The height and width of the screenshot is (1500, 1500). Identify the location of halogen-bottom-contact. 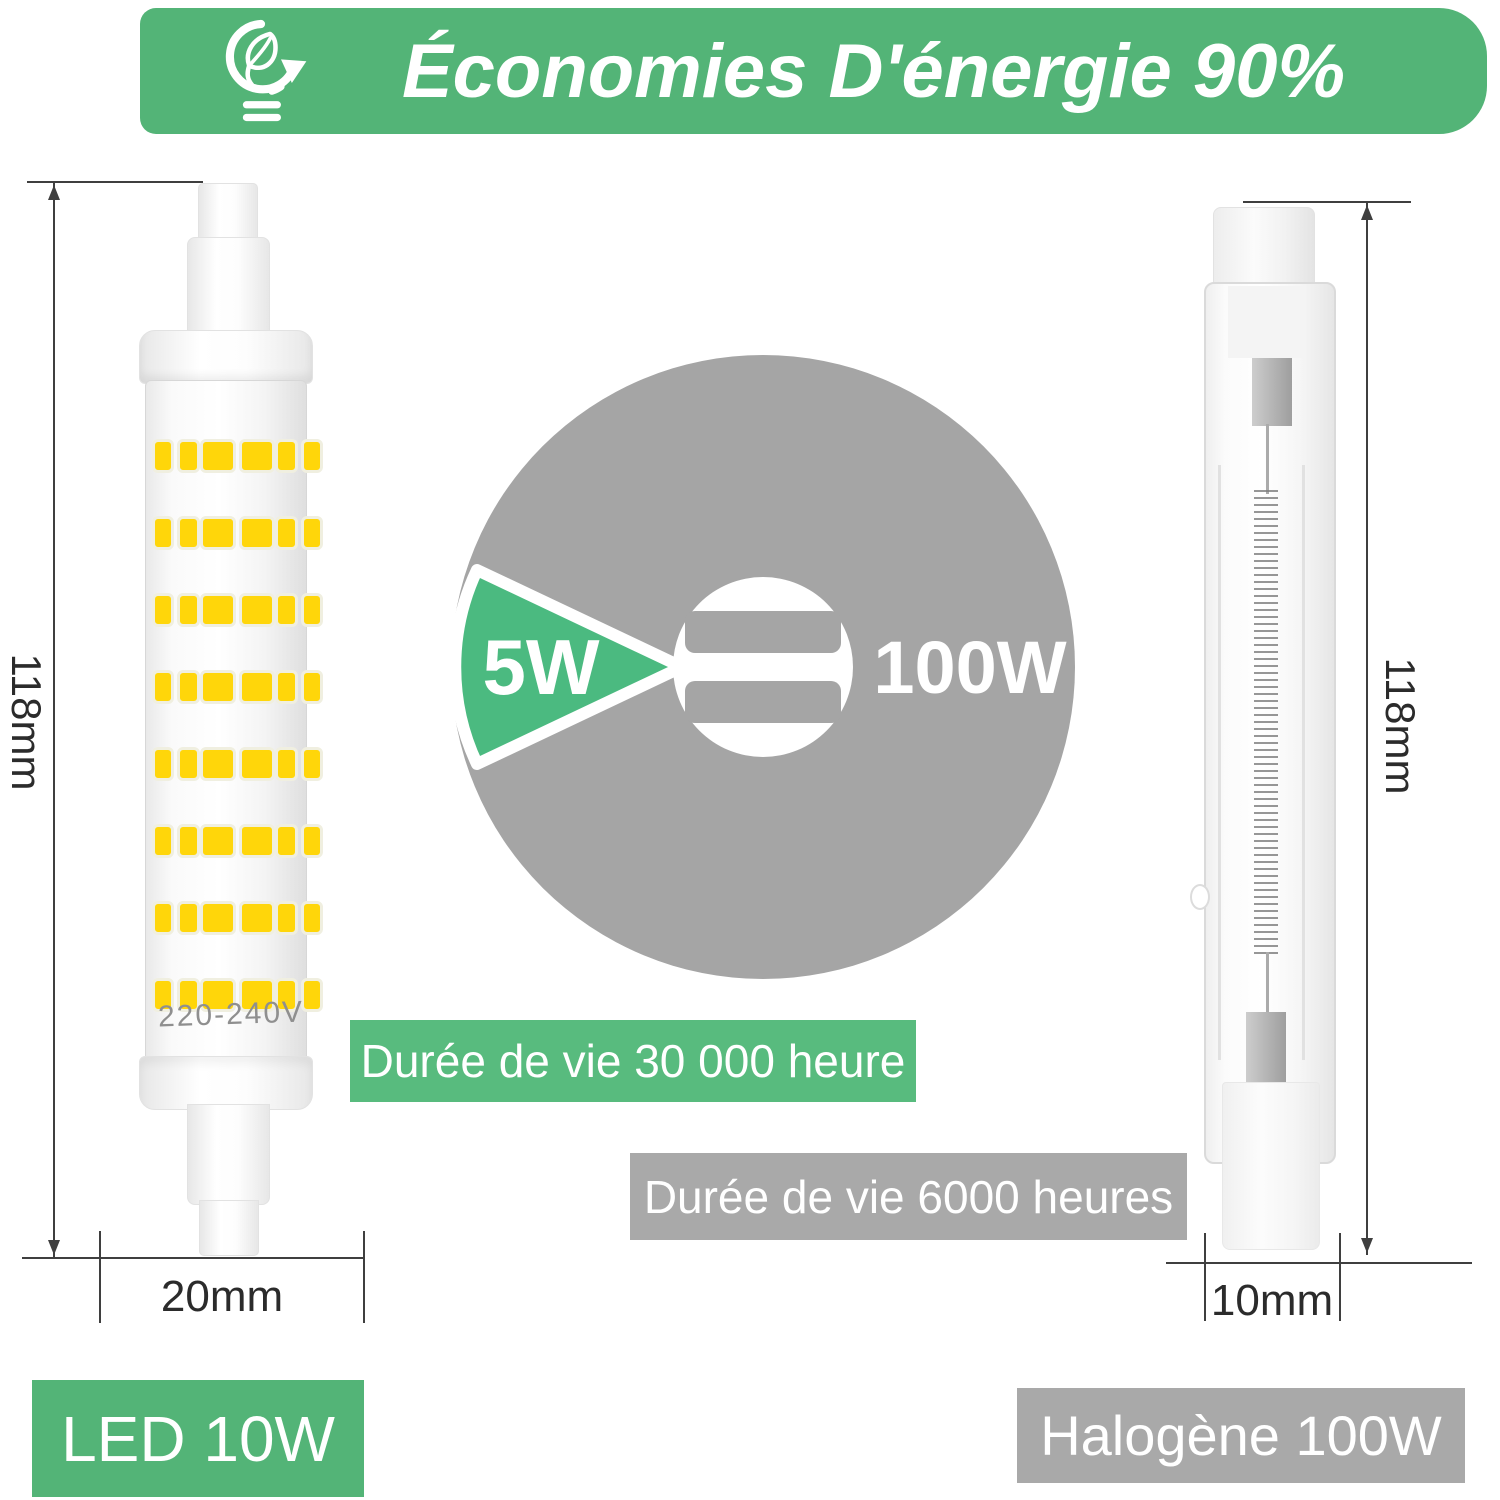
(1266, 1048).